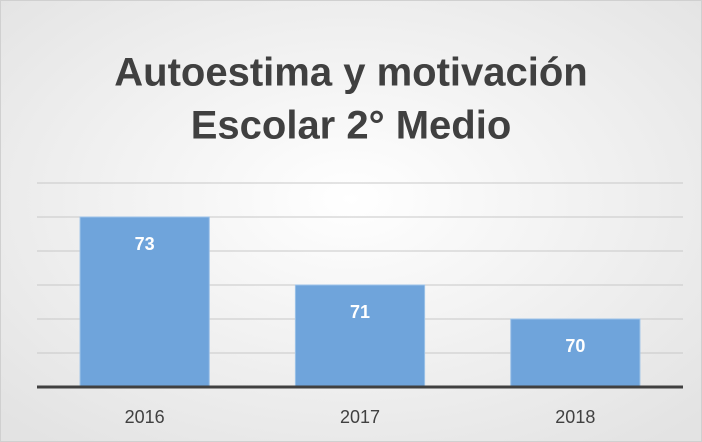  I want to click on x-tick-label: 2016, so click(145, 417).